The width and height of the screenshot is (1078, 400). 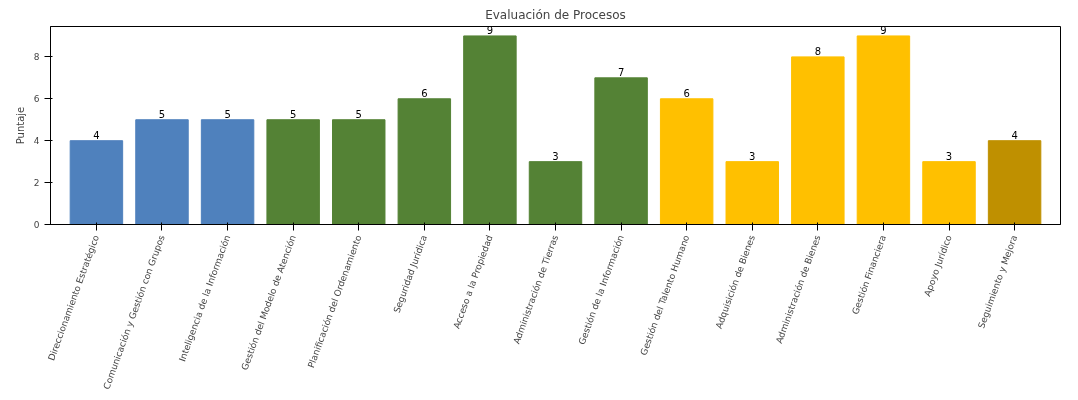 I want to click on y-tick-label: 2, so click(x=36, y=183).